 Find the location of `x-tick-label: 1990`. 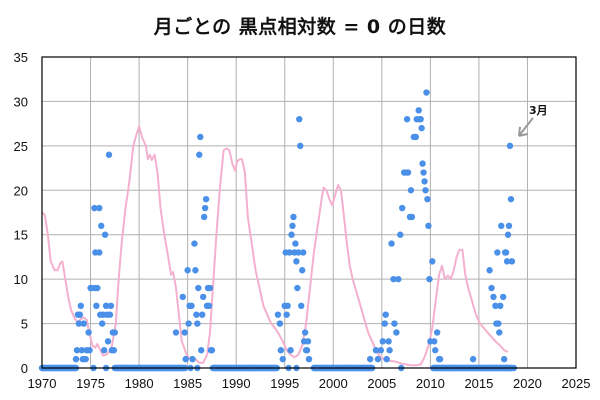

x-tick-label: 1990 is located at coordinates (236, 383).